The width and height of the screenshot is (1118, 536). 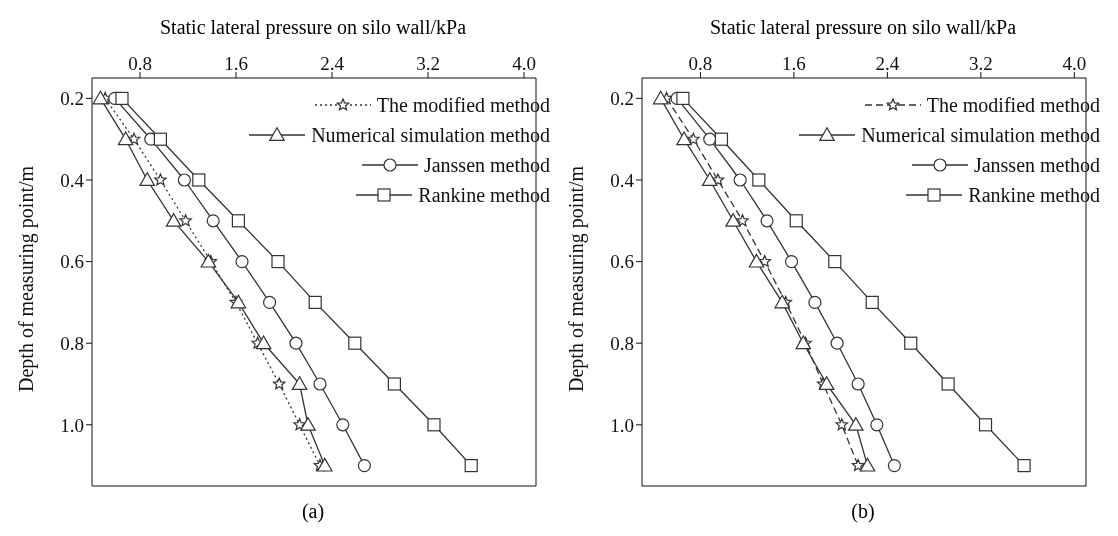 What do you see at coordinates (863, 511) in the screenshot?
I see `text: (b)` at bounding box center [863, 511].